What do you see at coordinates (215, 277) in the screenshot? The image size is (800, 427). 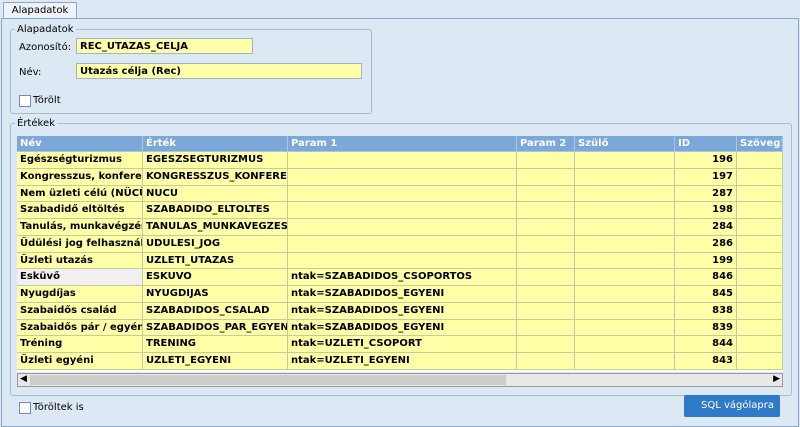 I see `cell: ESKUVO` at bounding box center [215, 277].